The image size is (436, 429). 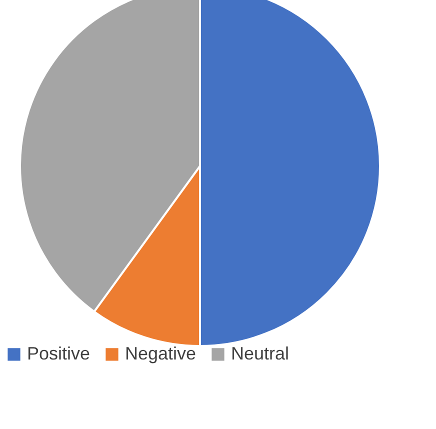 I want to click on legend-label: Neutral, so click(x=260, y=353).